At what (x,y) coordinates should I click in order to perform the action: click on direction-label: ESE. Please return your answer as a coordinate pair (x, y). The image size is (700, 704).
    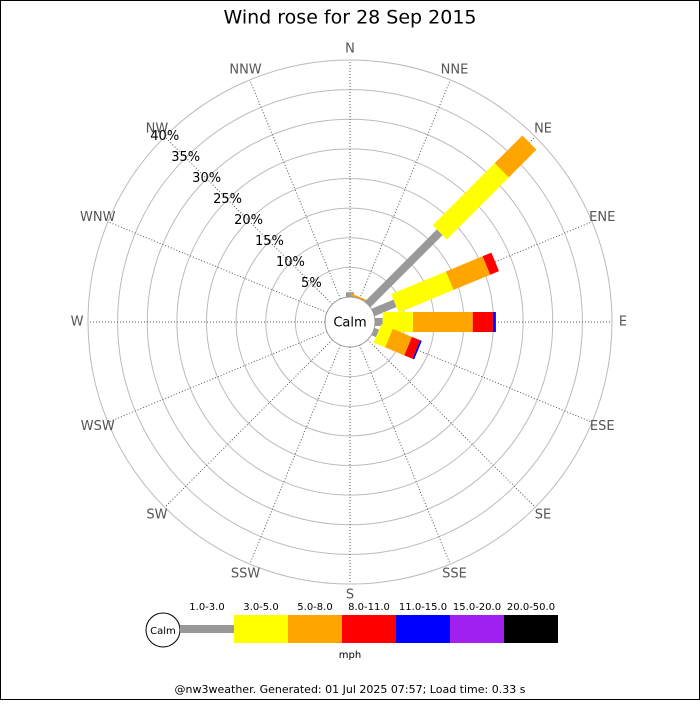
    Looking at the image, I should click on (602, 426).